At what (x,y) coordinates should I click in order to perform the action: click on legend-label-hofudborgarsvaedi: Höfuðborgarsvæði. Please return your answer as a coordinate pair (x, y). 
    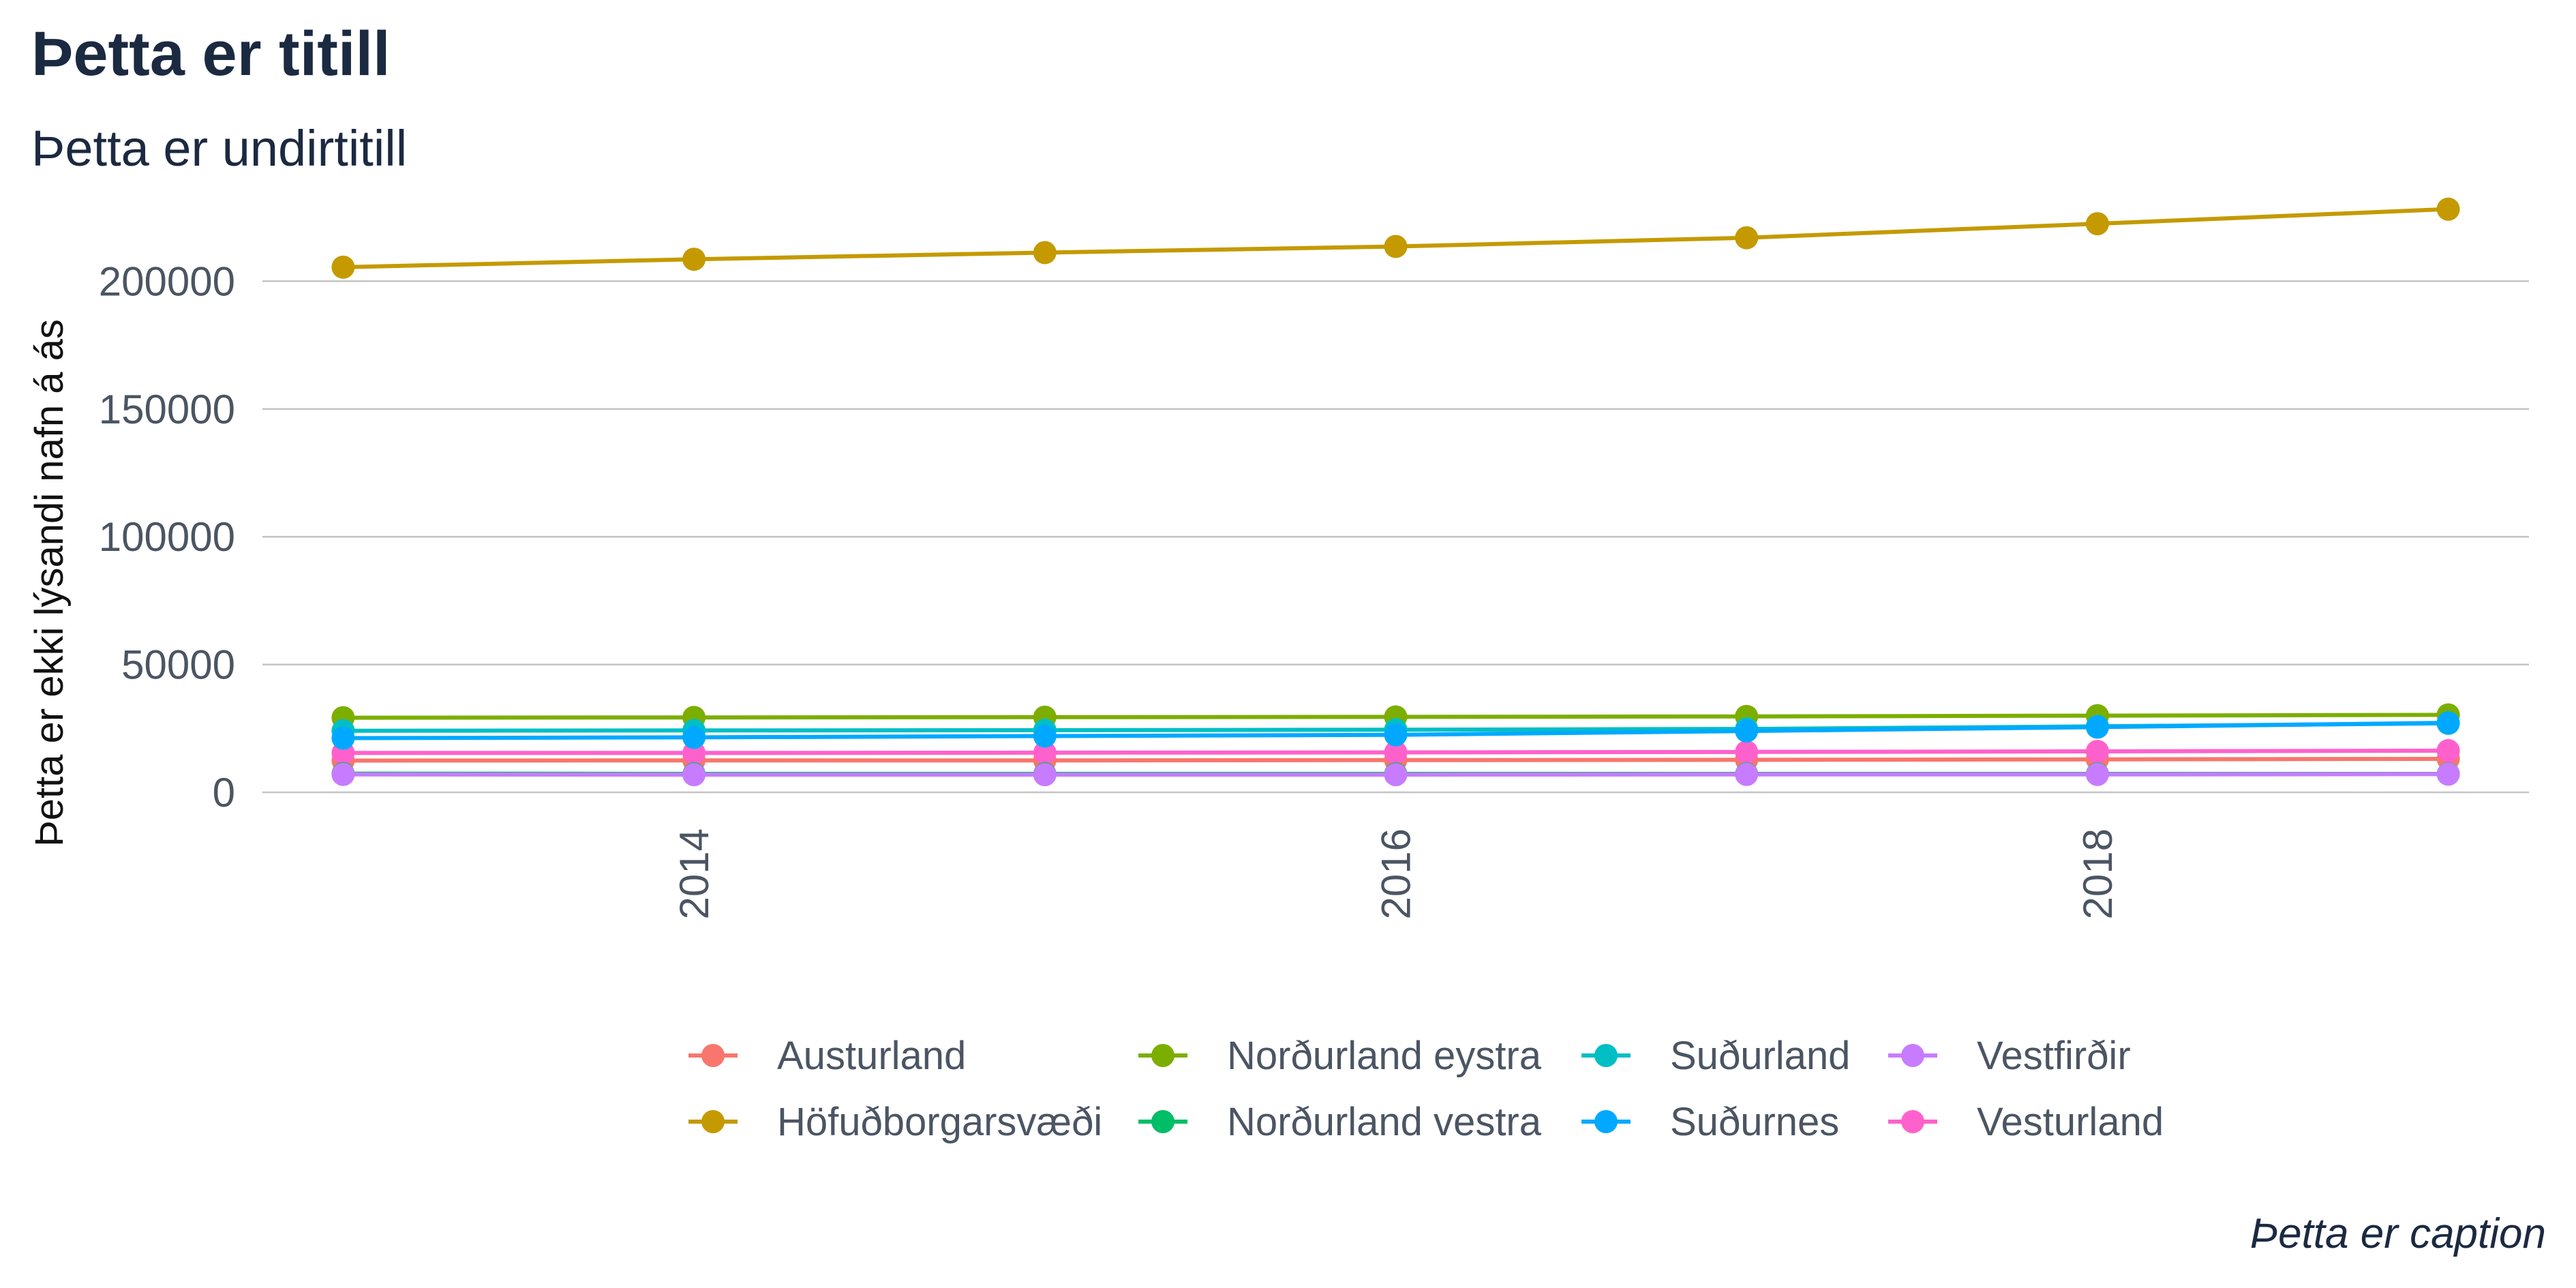
    Looking at the image, I should click on (940, 1122).